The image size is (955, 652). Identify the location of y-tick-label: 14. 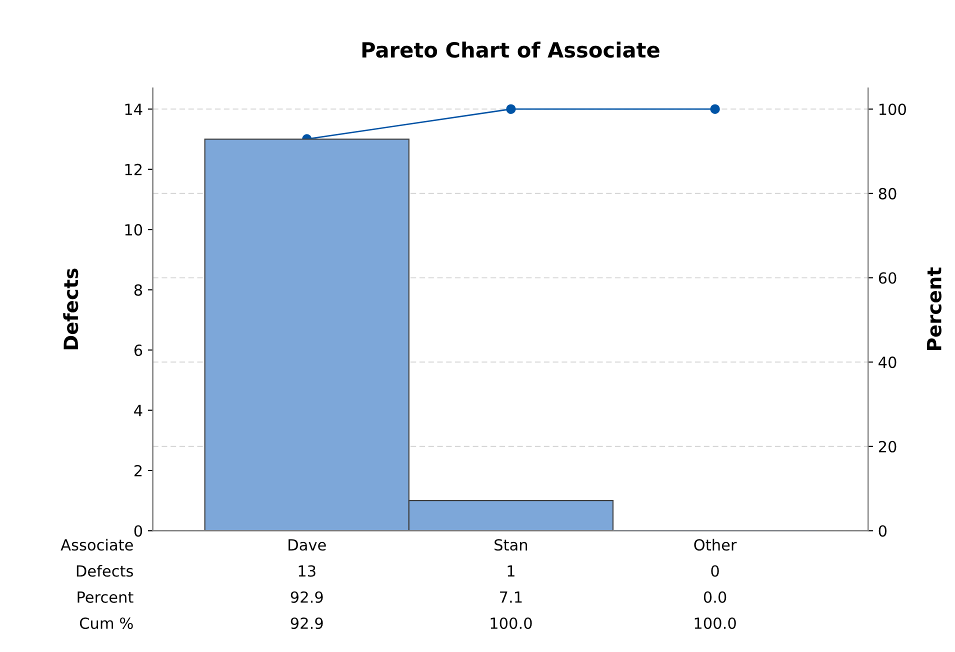
(133, 109).